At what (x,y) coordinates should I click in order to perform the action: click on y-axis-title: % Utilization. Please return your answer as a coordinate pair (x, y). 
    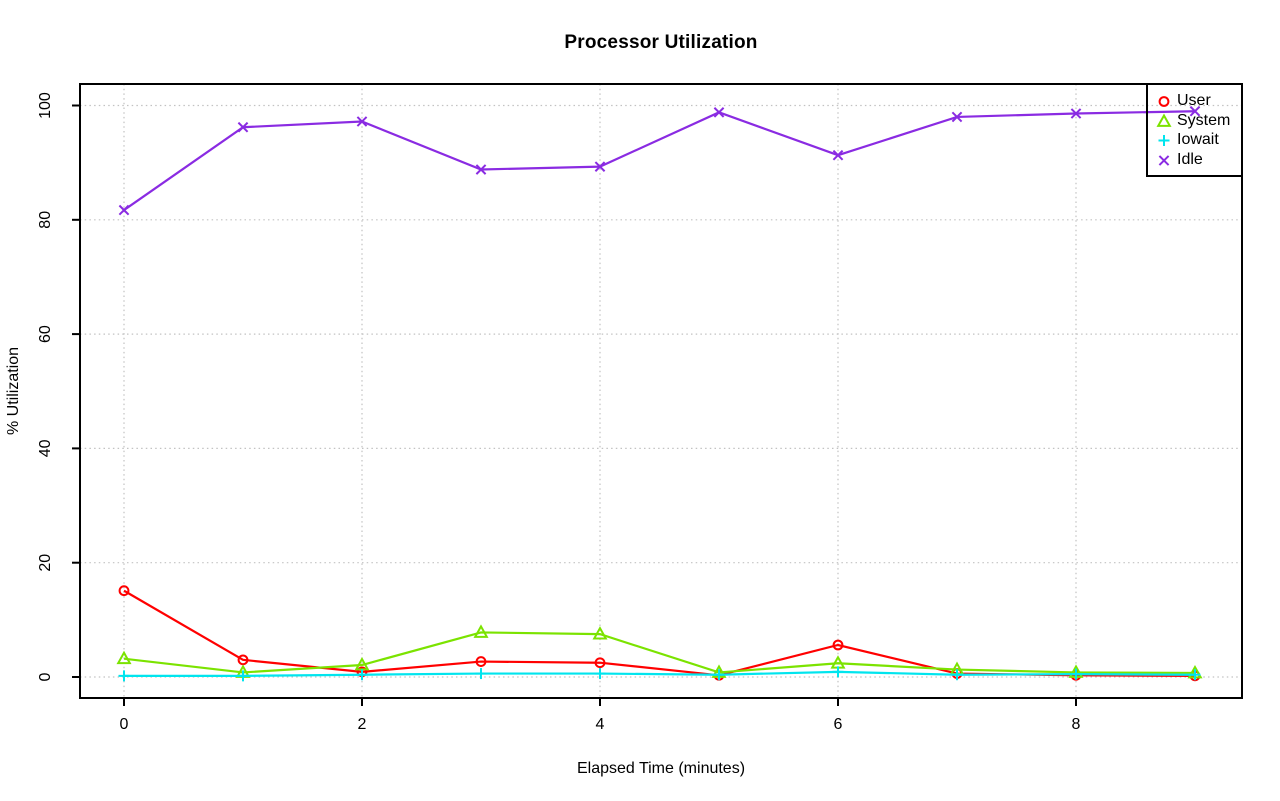
    Looking at the image, I should click on (13, 391).